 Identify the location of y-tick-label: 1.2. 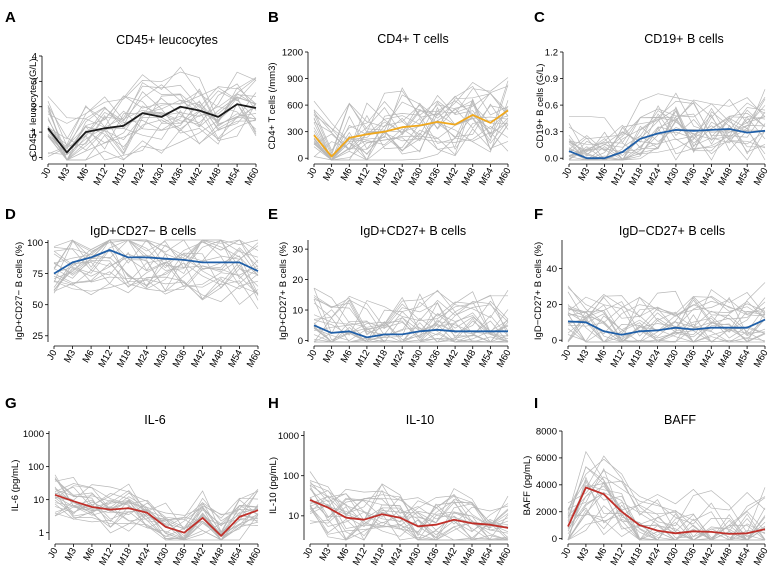
(551, 52).